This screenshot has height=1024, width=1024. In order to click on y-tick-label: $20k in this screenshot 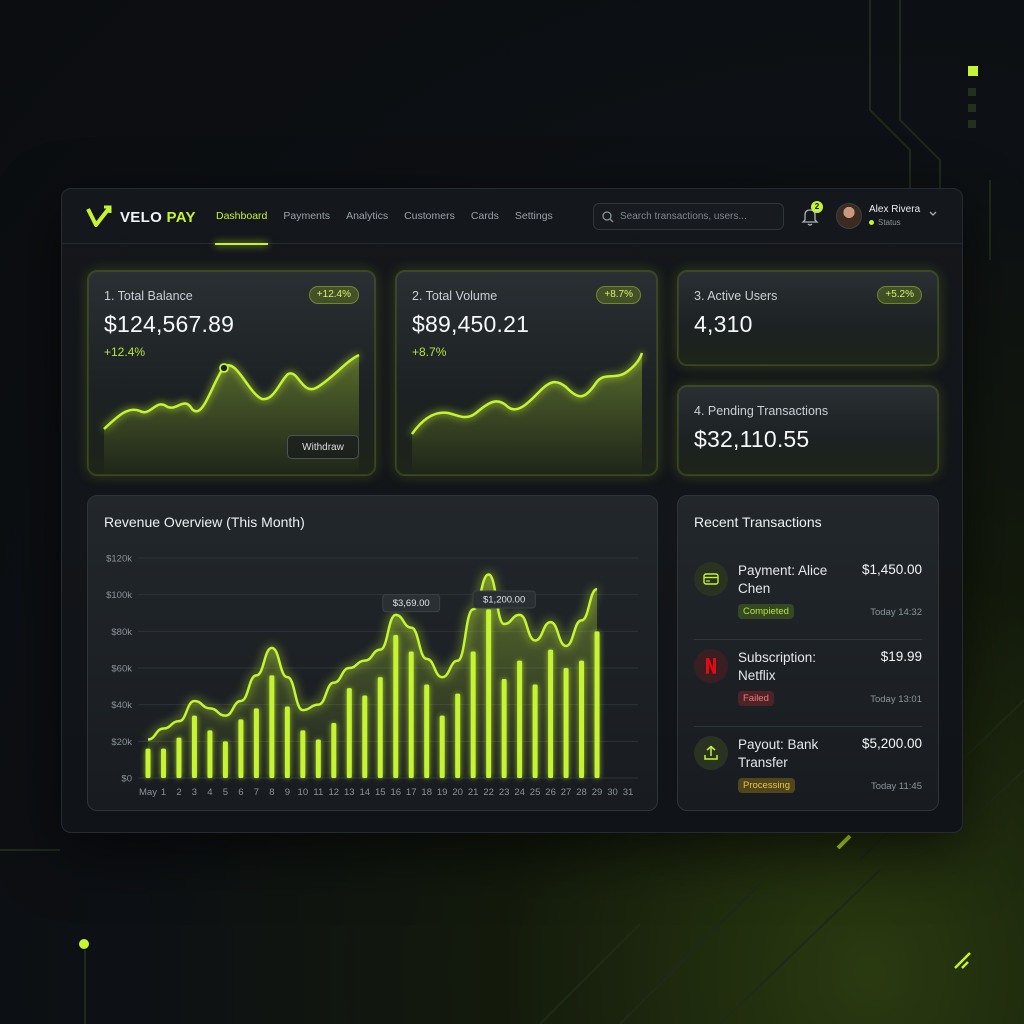, I will do `click(121, 742)`.